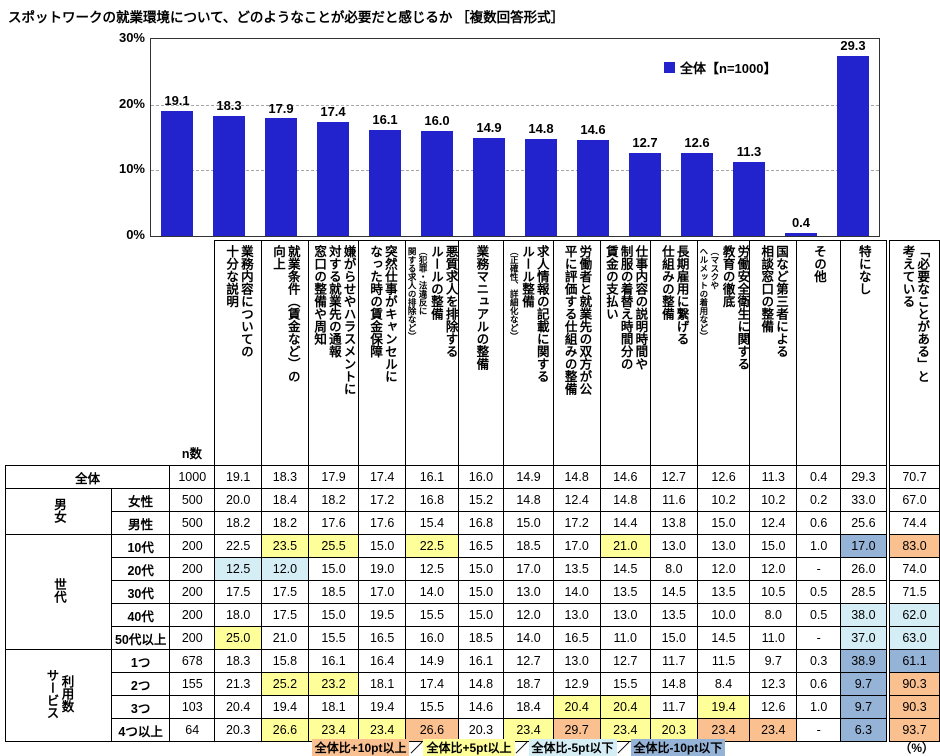 The image size is (940, 756). I want to click on column-header: 労働者と就業先の双方が公 平に評価する仕組みの整備, so click(576, 353).